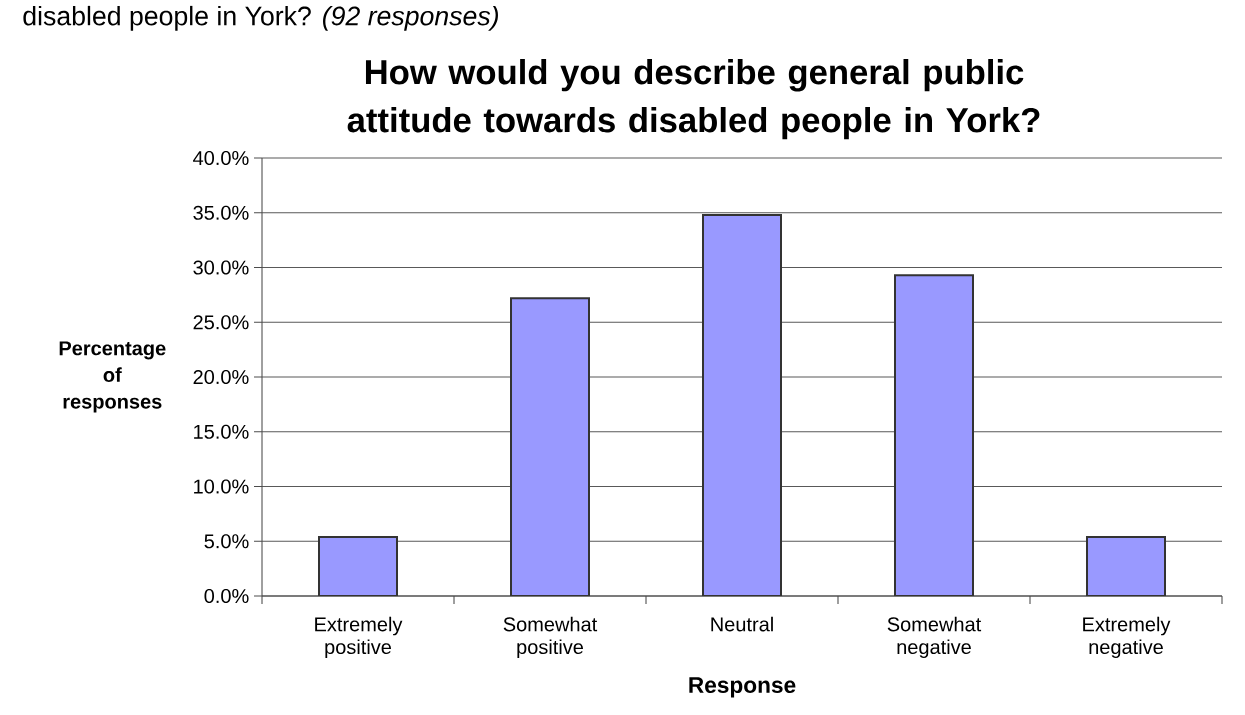 The image size is (1245, 715). I want to click on y-tick-label: 15.0%, so click(221, 431).